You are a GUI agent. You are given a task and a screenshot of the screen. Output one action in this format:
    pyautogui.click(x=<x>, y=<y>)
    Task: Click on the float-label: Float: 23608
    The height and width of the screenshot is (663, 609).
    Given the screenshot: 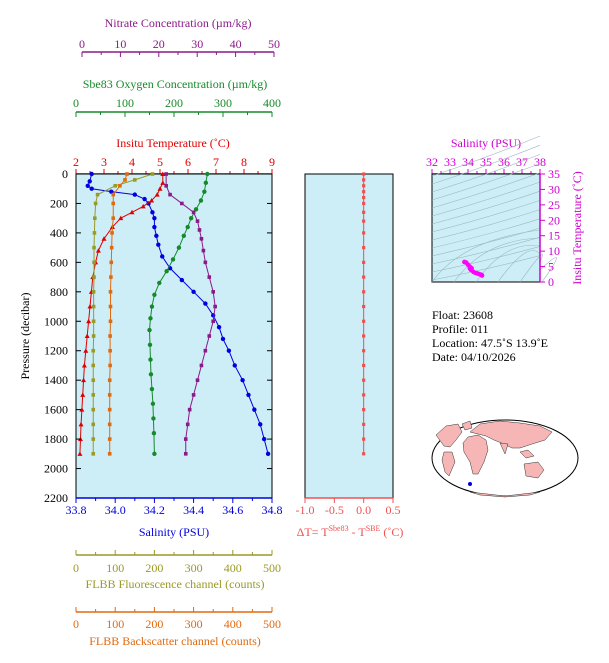 What is the action you would take?
    pyautogui.click(x=462, y=315)
    